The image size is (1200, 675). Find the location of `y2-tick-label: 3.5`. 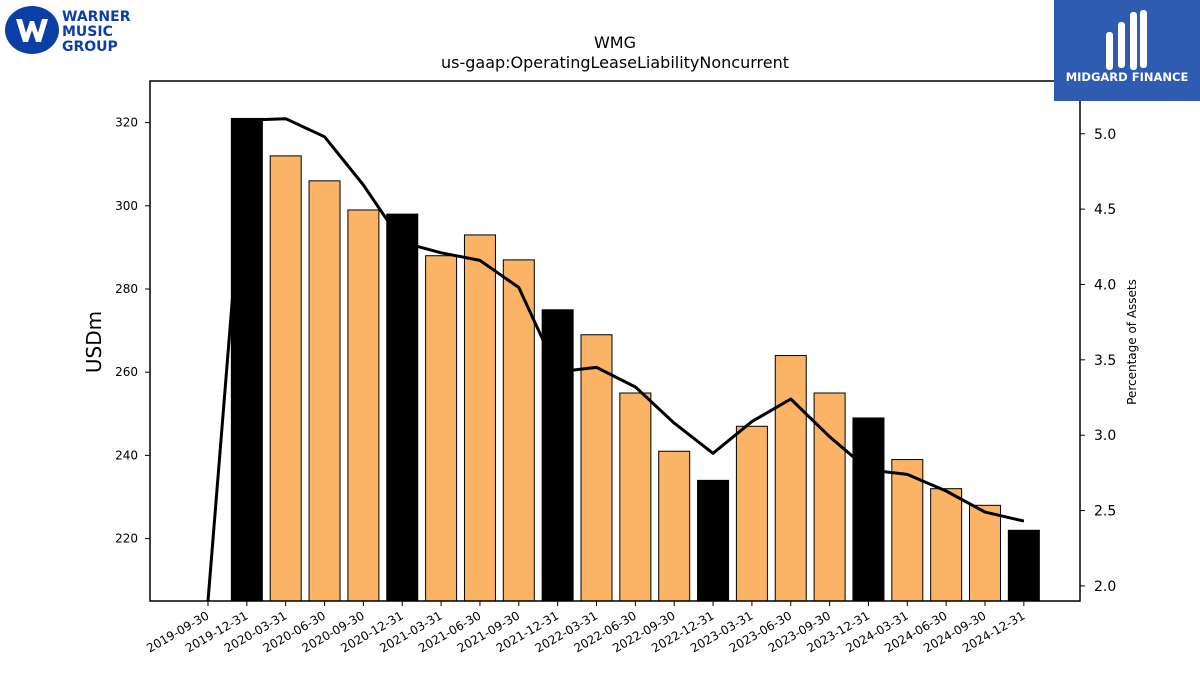

y2-tick-label: 3.5 is located at coordinates (1105, 361).